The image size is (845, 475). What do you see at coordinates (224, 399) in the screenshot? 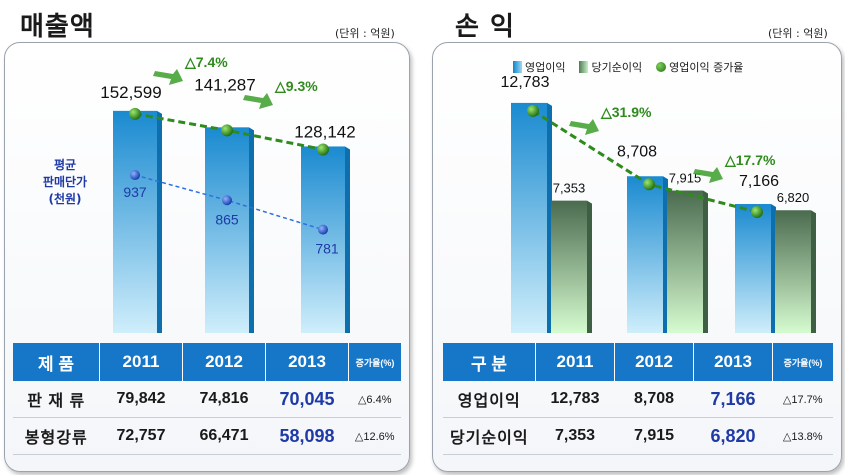
I see `table-cell: 74,816` at bounding box center [224, 399].